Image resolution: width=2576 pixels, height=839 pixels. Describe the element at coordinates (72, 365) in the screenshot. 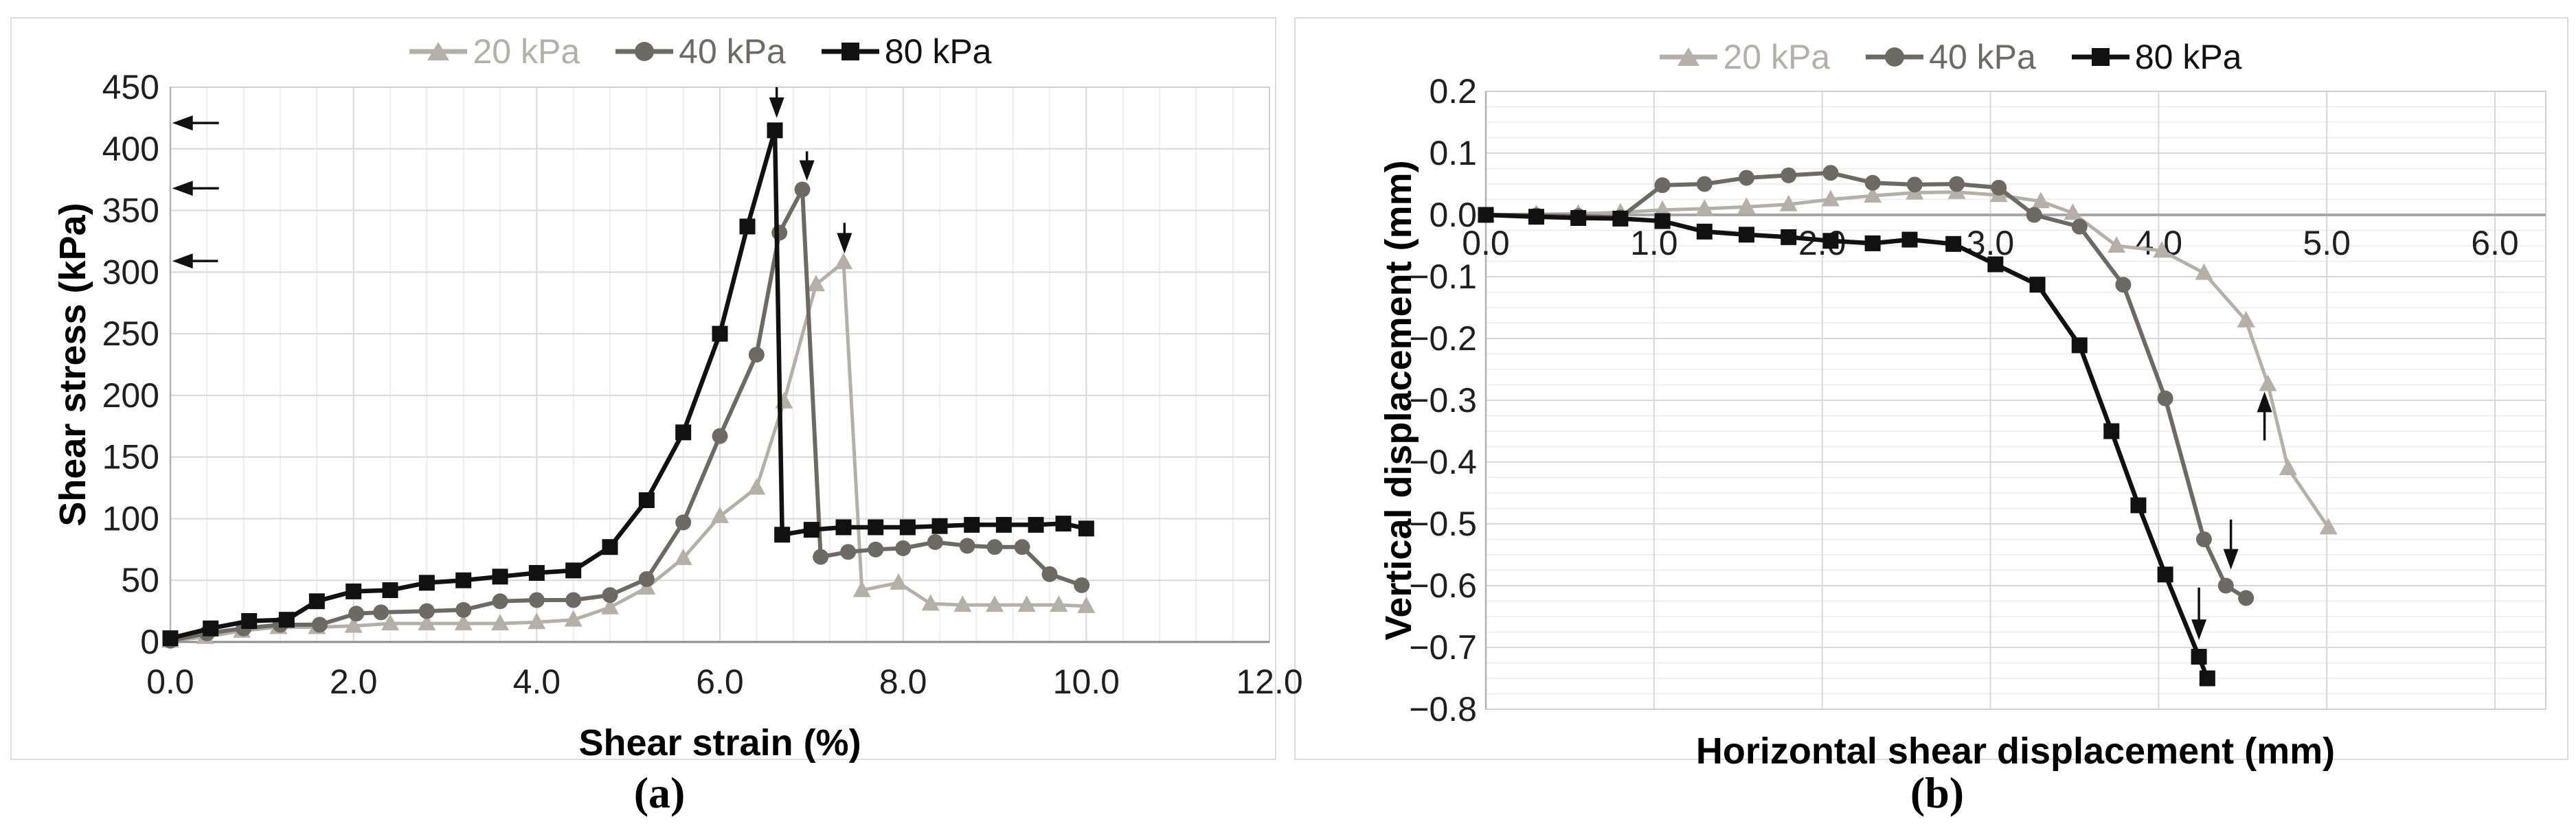

I see `y-axis-title-a: Shear stress (kPa)` at that location.